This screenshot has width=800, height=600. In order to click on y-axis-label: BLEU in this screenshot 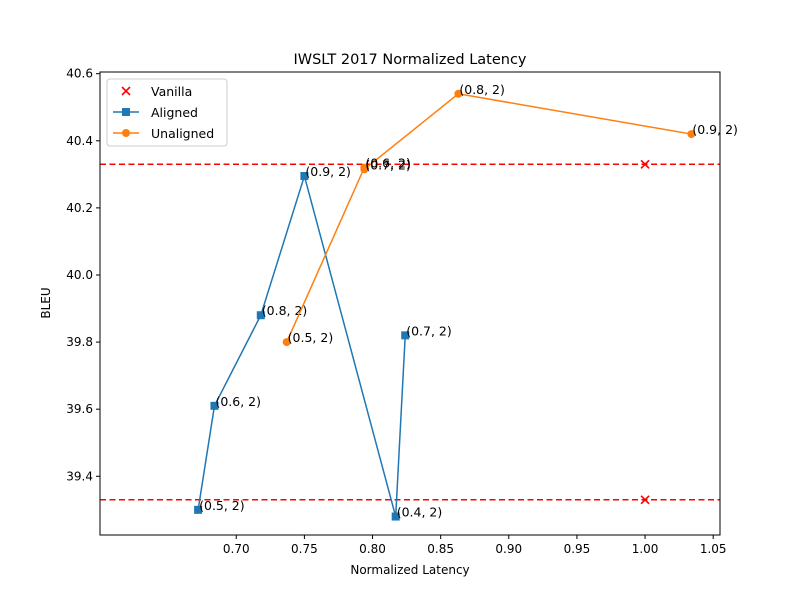, I will do `click(46, 302)`.